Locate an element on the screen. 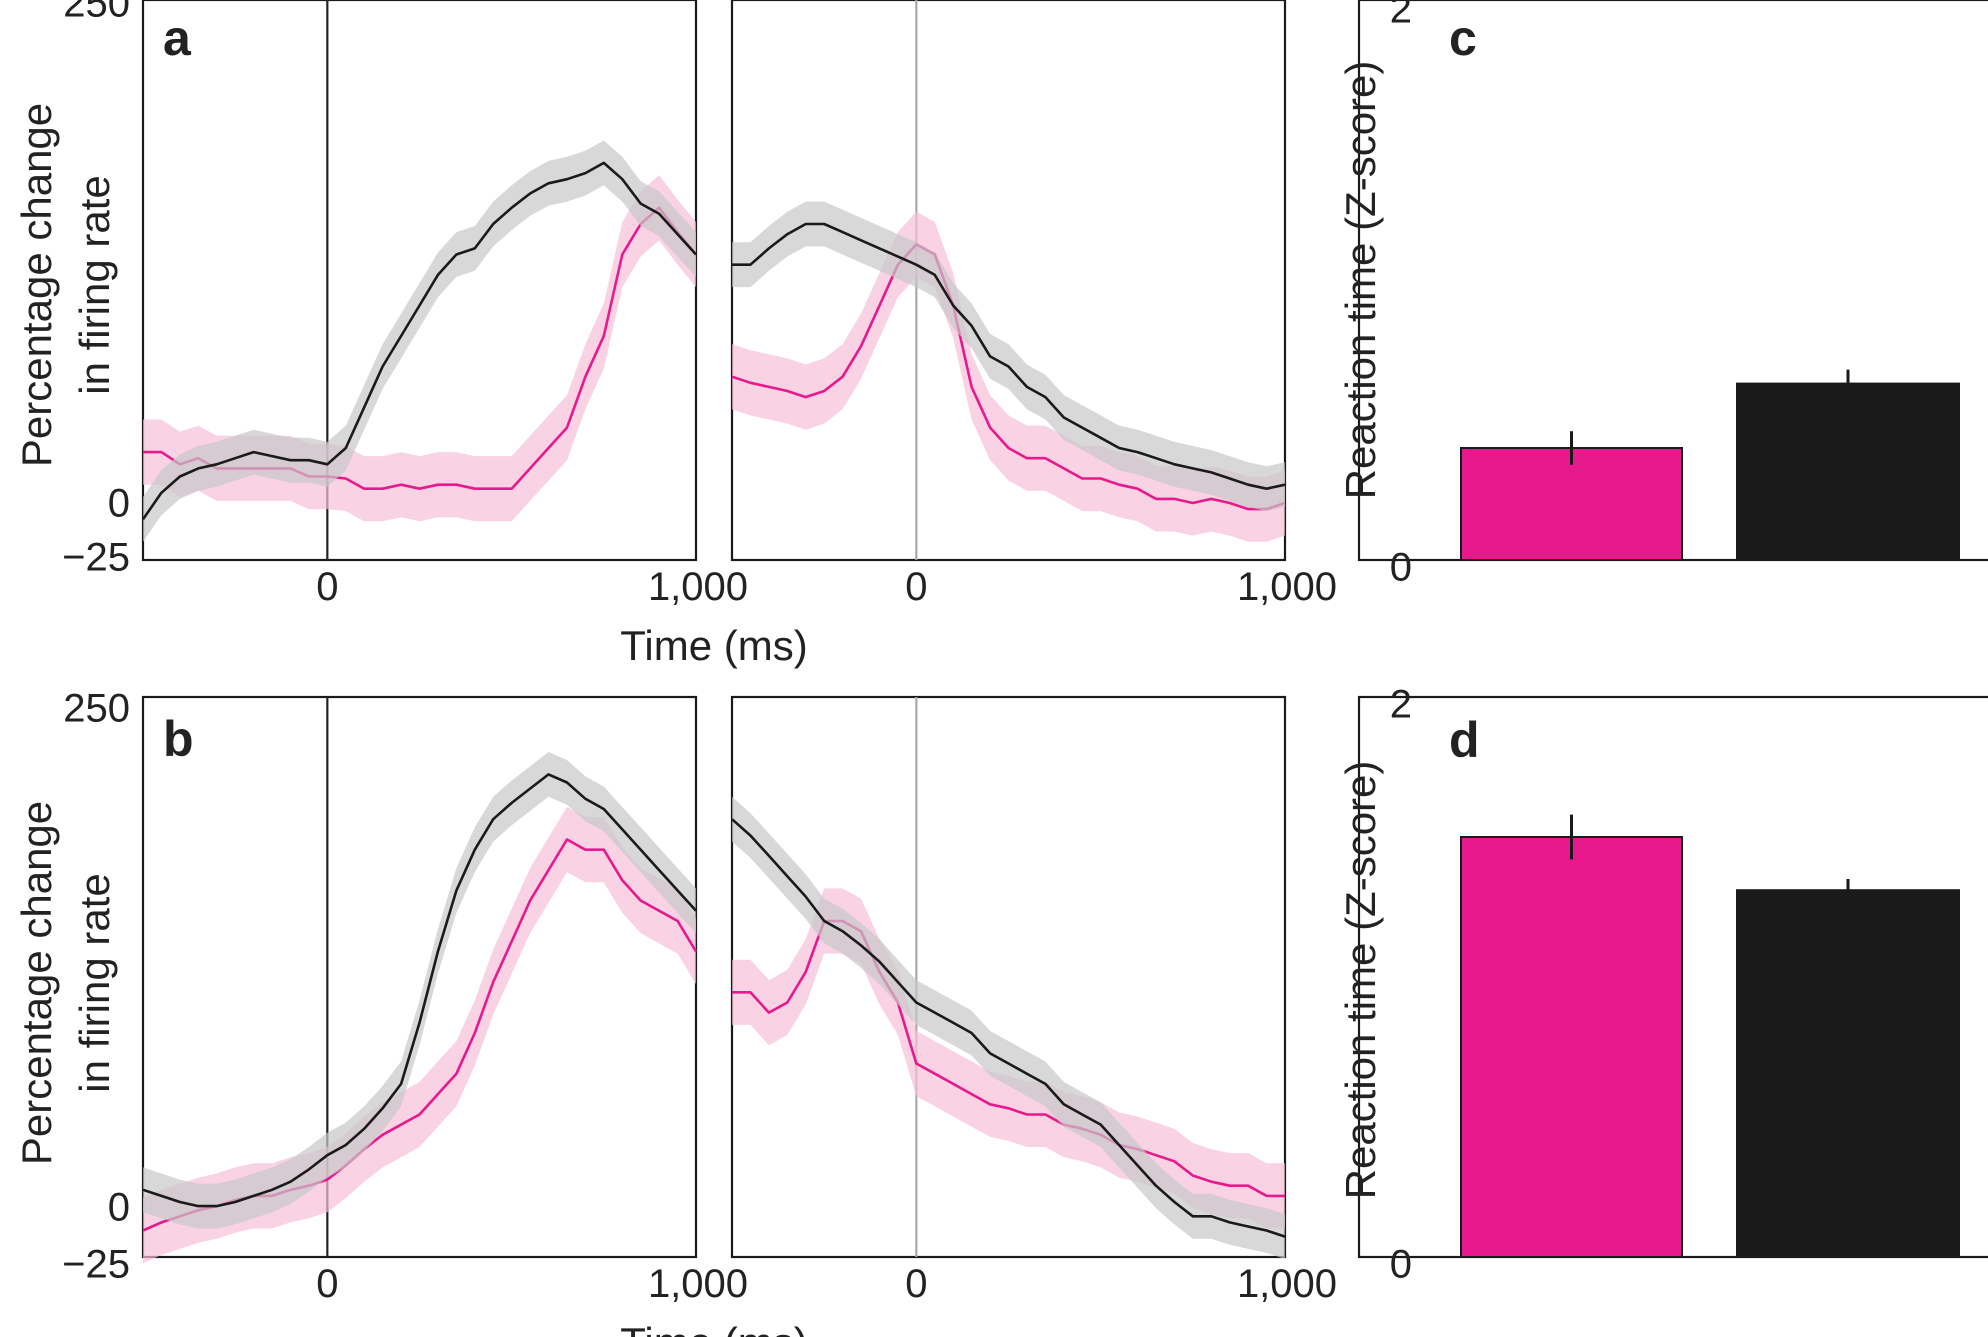 Image resolution: width=1988 pixels, height=1337 pixels. series-line-magenta is located at coordinates (1008, 377).